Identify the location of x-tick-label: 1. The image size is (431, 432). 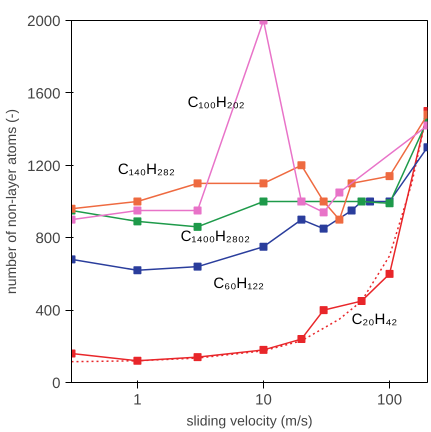
(137, 400).